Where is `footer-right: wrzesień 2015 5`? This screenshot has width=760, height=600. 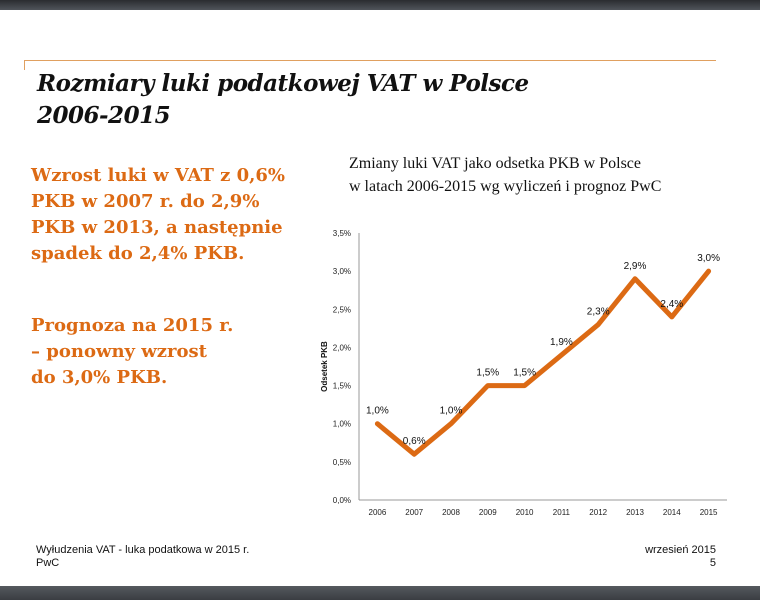 footer-right: wrzesień 2015 5 is located at coordinates (680, 557).